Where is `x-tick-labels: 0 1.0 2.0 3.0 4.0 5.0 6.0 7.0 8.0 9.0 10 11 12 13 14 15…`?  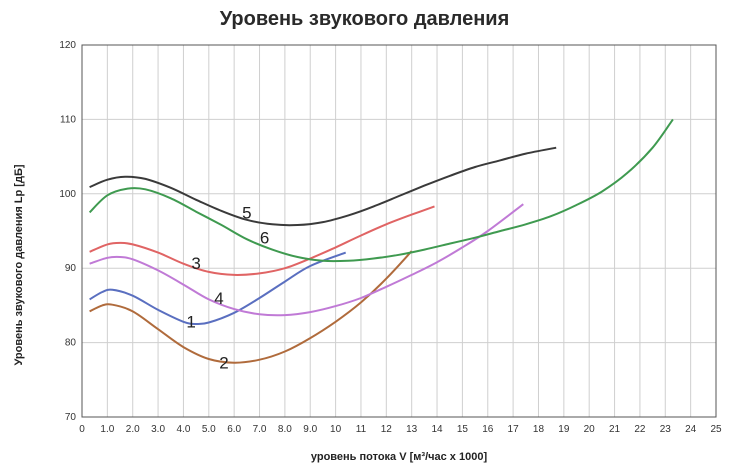
x-tick-labels: 0 1.0 2.0 3.0 4.0 5.0 6.0 7.0 8.0 9.0 10 11 12 13 14 15… is located at coordinates (400, 429).